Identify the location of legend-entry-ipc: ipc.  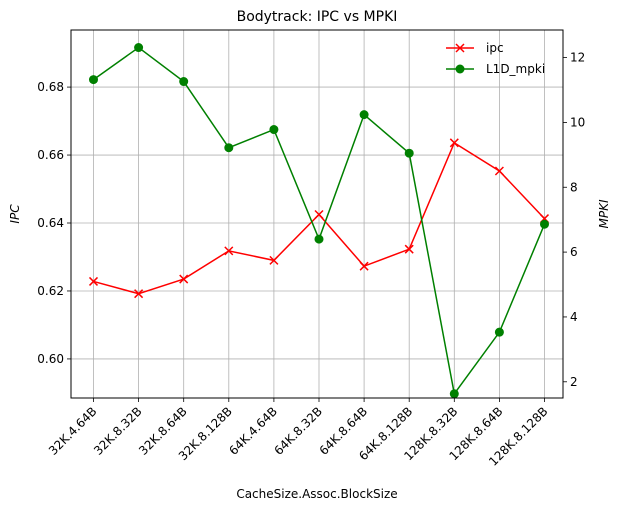
(475, 48).